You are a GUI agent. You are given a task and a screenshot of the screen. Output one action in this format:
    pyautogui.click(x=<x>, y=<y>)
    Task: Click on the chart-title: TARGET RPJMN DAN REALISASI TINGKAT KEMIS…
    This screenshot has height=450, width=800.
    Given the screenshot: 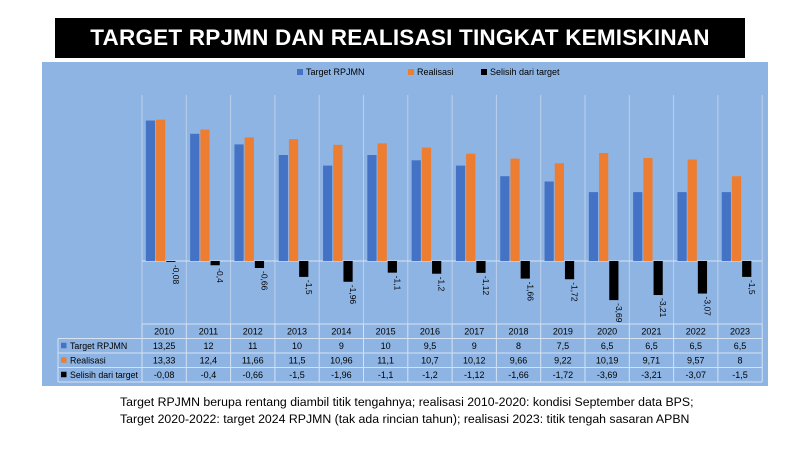 What is the action you would take?
    pyautogui.click(x=400, y=38)
    